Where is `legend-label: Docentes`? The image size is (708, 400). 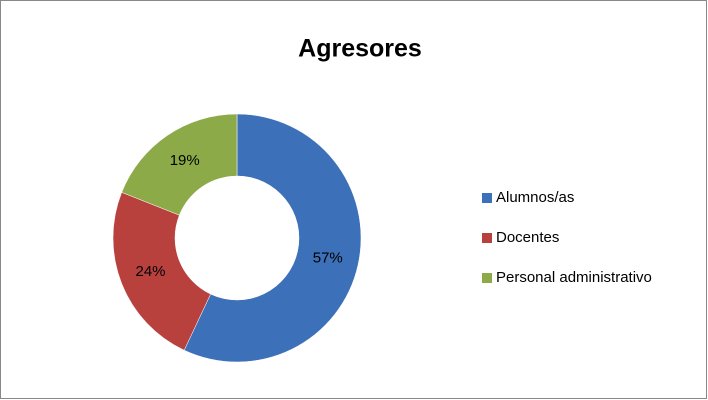 legend-label: Docentes is located at coordinates (527, 237).